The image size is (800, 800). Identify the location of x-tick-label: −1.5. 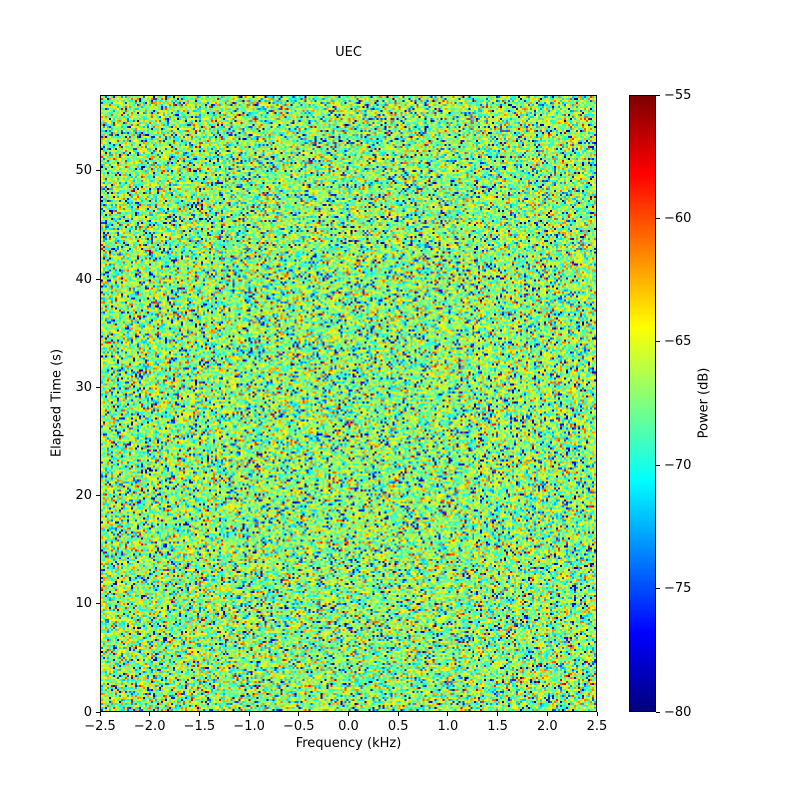
(199, 726).